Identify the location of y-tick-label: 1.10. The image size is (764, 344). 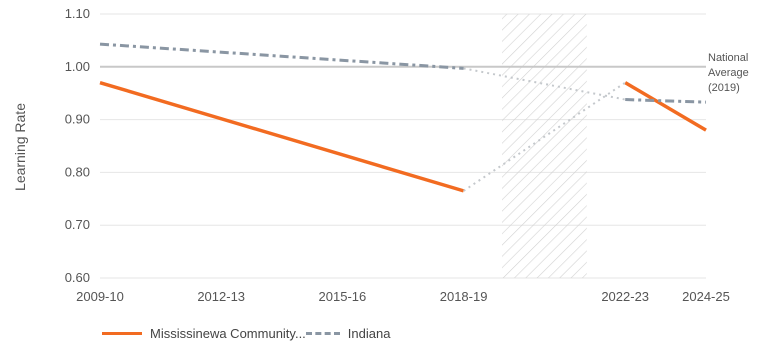
(77, 13).